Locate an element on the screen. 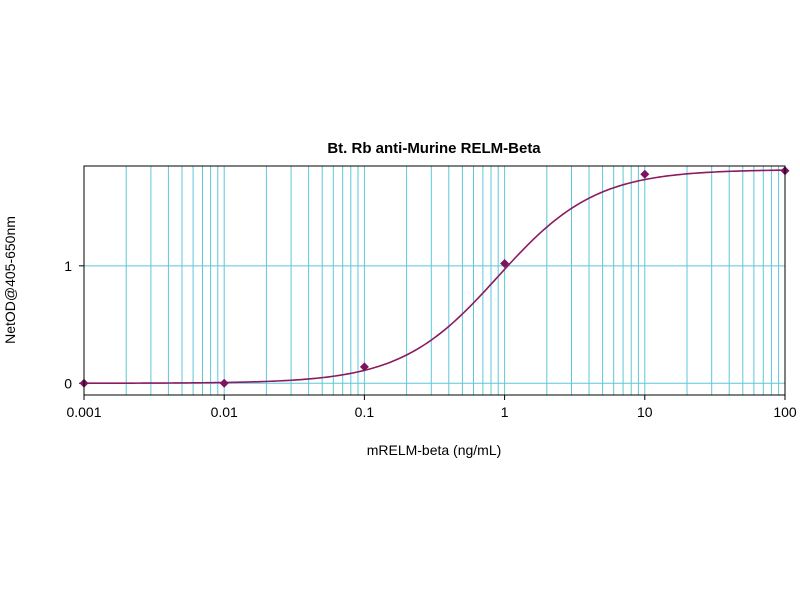 The image size is (800, 600). x-tick-label: 100 is located at coordinates (785, 412).